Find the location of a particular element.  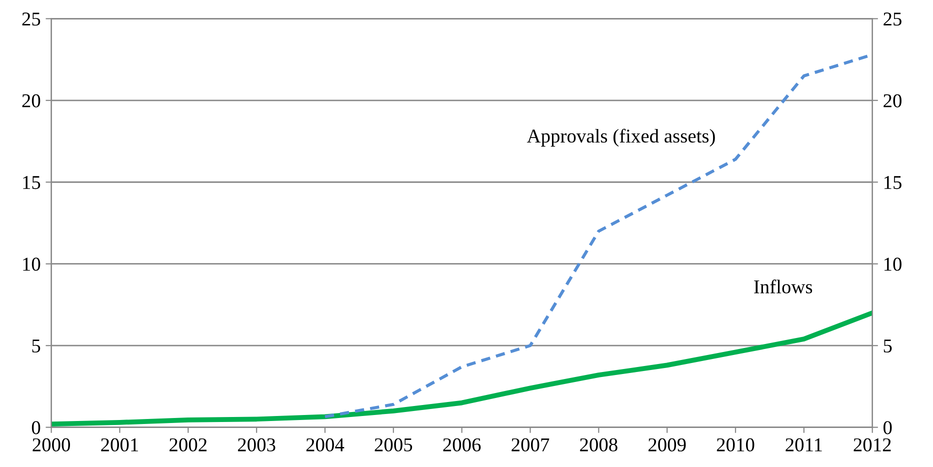

x-tick-label: 2001 is located at coordinates (119, 445).